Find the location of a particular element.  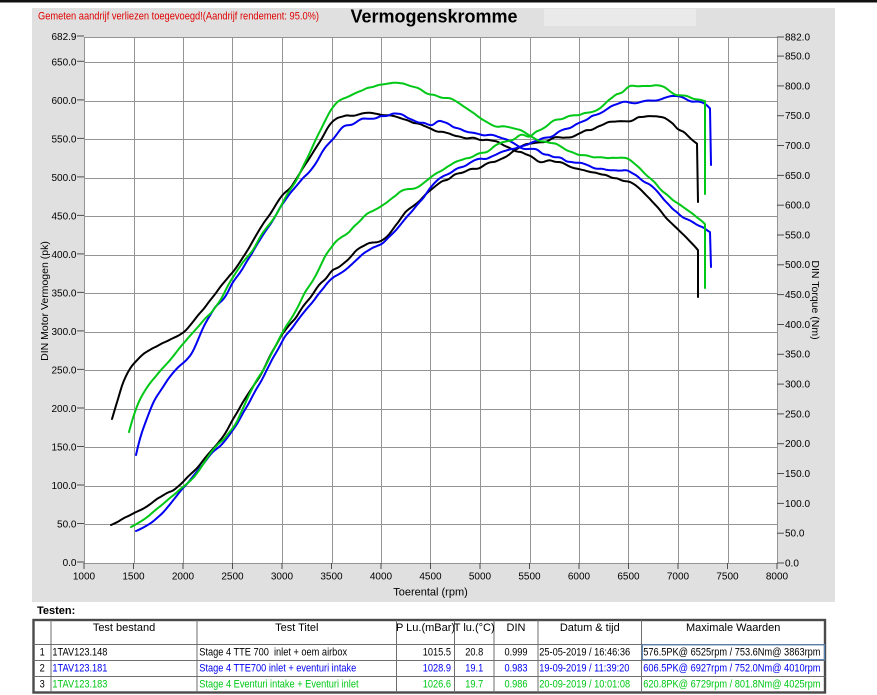

svg-text: Toerental (rpm) is located at coordinates (430, 593).